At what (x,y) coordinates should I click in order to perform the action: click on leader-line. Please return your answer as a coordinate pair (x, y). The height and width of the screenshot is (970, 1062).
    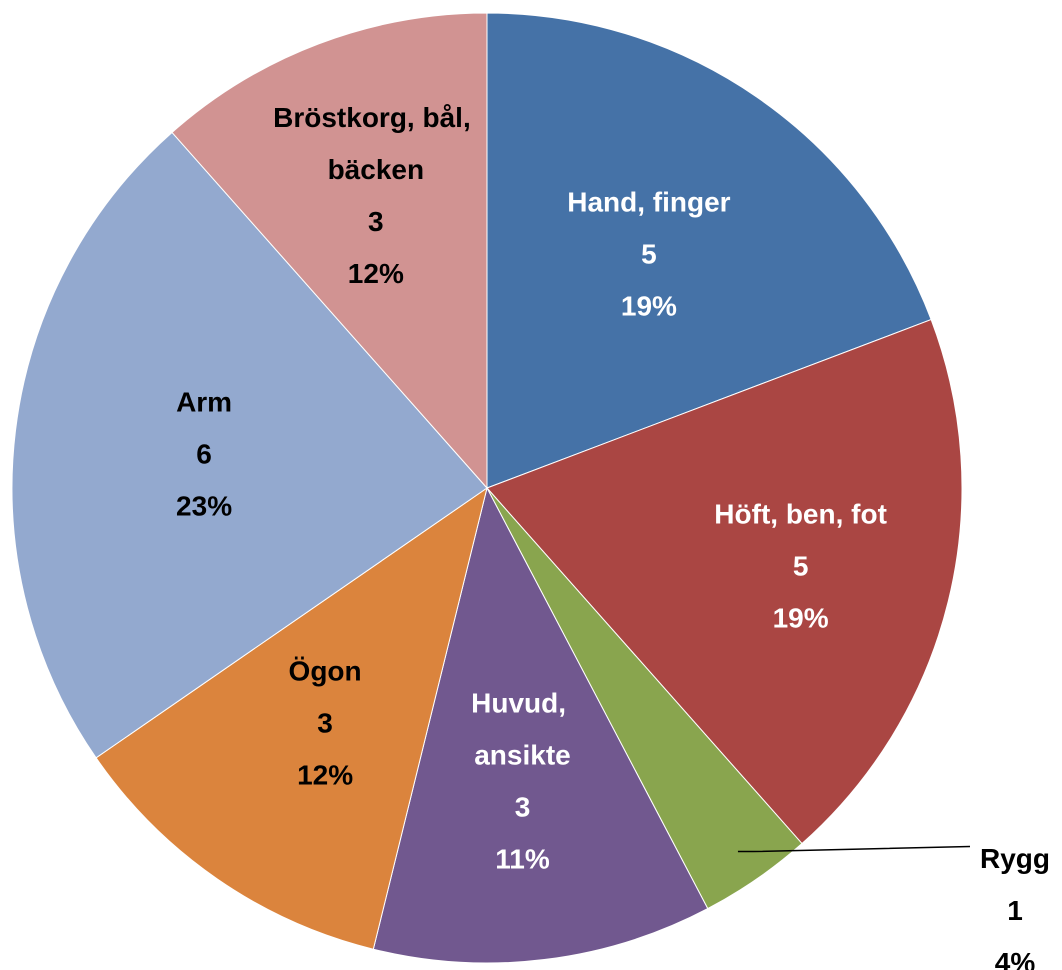
    Looking at the image, I should click on (854, 849).